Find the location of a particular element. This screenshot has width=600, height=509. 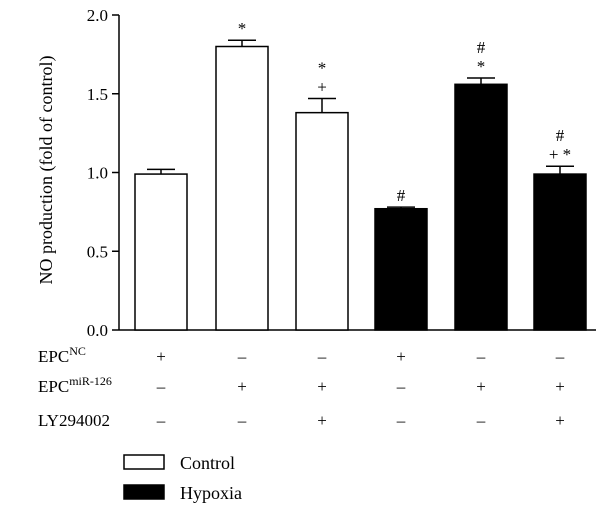

condition-label: EPCmiR-126 is located at coordinates (75, 385).